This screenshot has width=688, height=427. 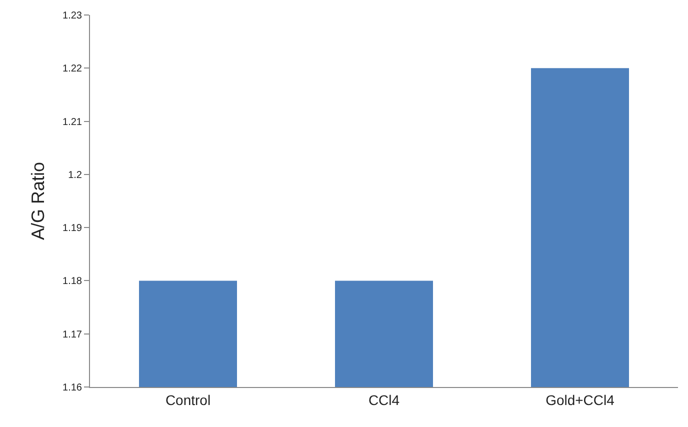 What do you see at coordinates (72, 334) in the screenshot?
I see `y-tick-label: 1.17` at bounding box center [72, 334].